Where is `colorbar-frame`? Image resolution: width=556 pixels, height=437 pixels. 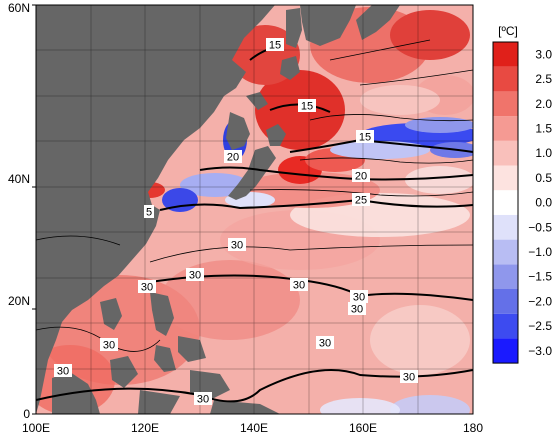 colorbar-frame is located at coordinates (505, 202).